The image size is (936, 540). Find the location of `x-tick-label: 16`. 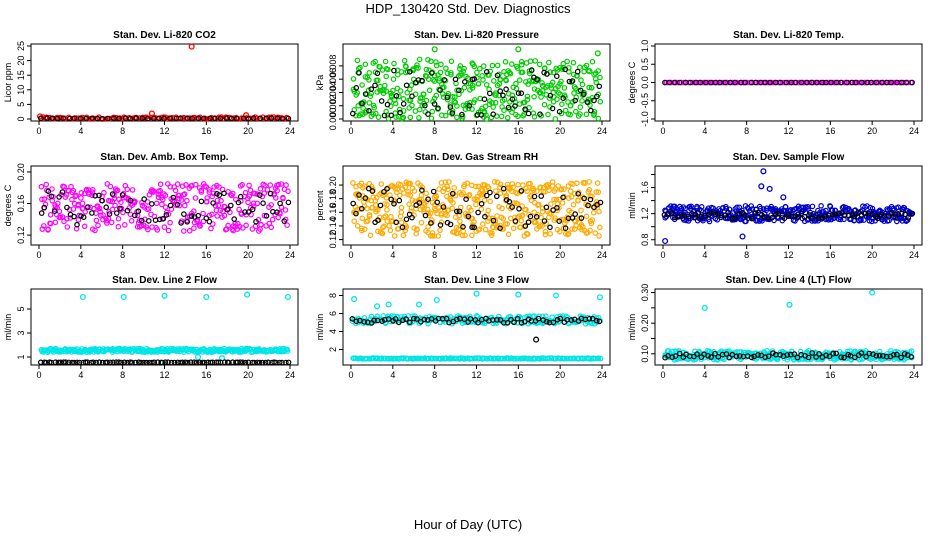

x-tick-label: 16 is located at coordinates (206, 131).